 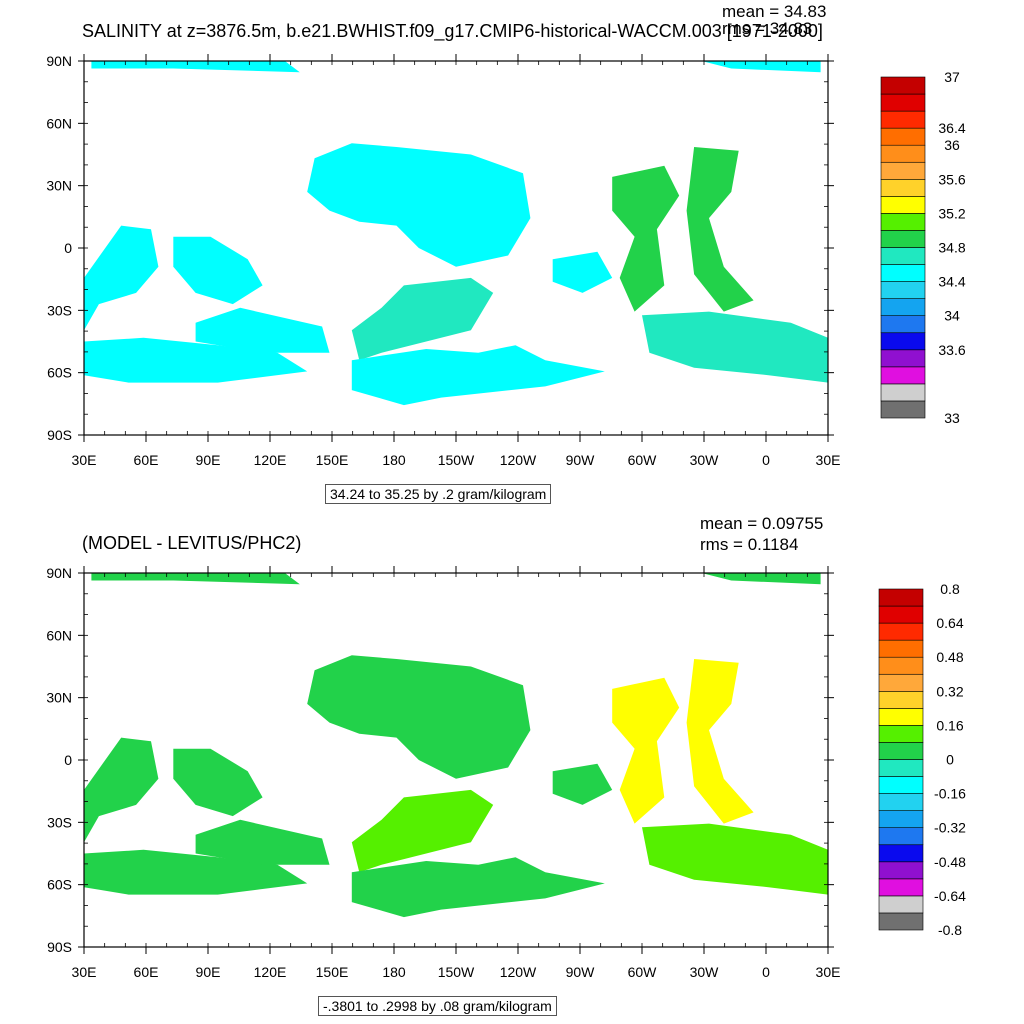 I want to click on lon-label: 90W, so click(x=581, y=972).